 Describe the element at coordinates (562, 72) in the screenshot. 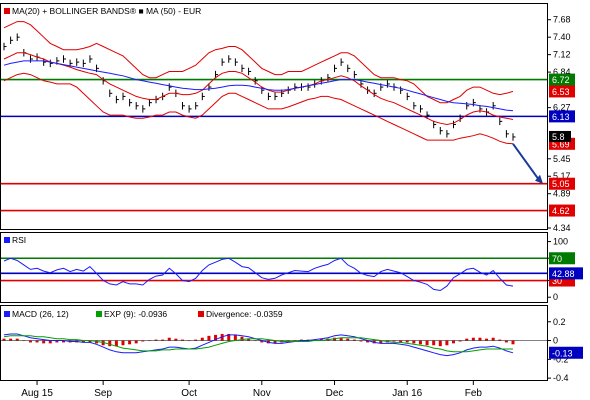

I see `price-tick-label: 6.84` at that location.